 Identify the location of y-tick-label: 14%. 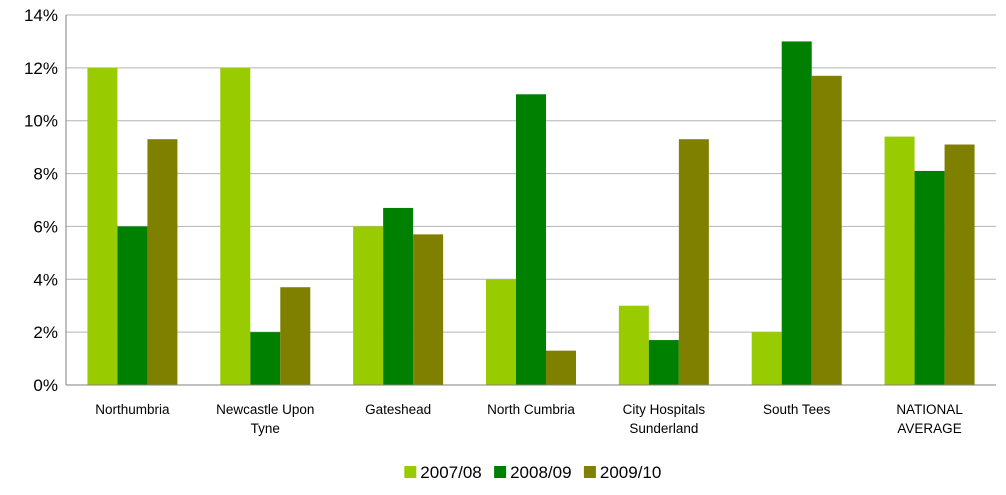
(41, 15).